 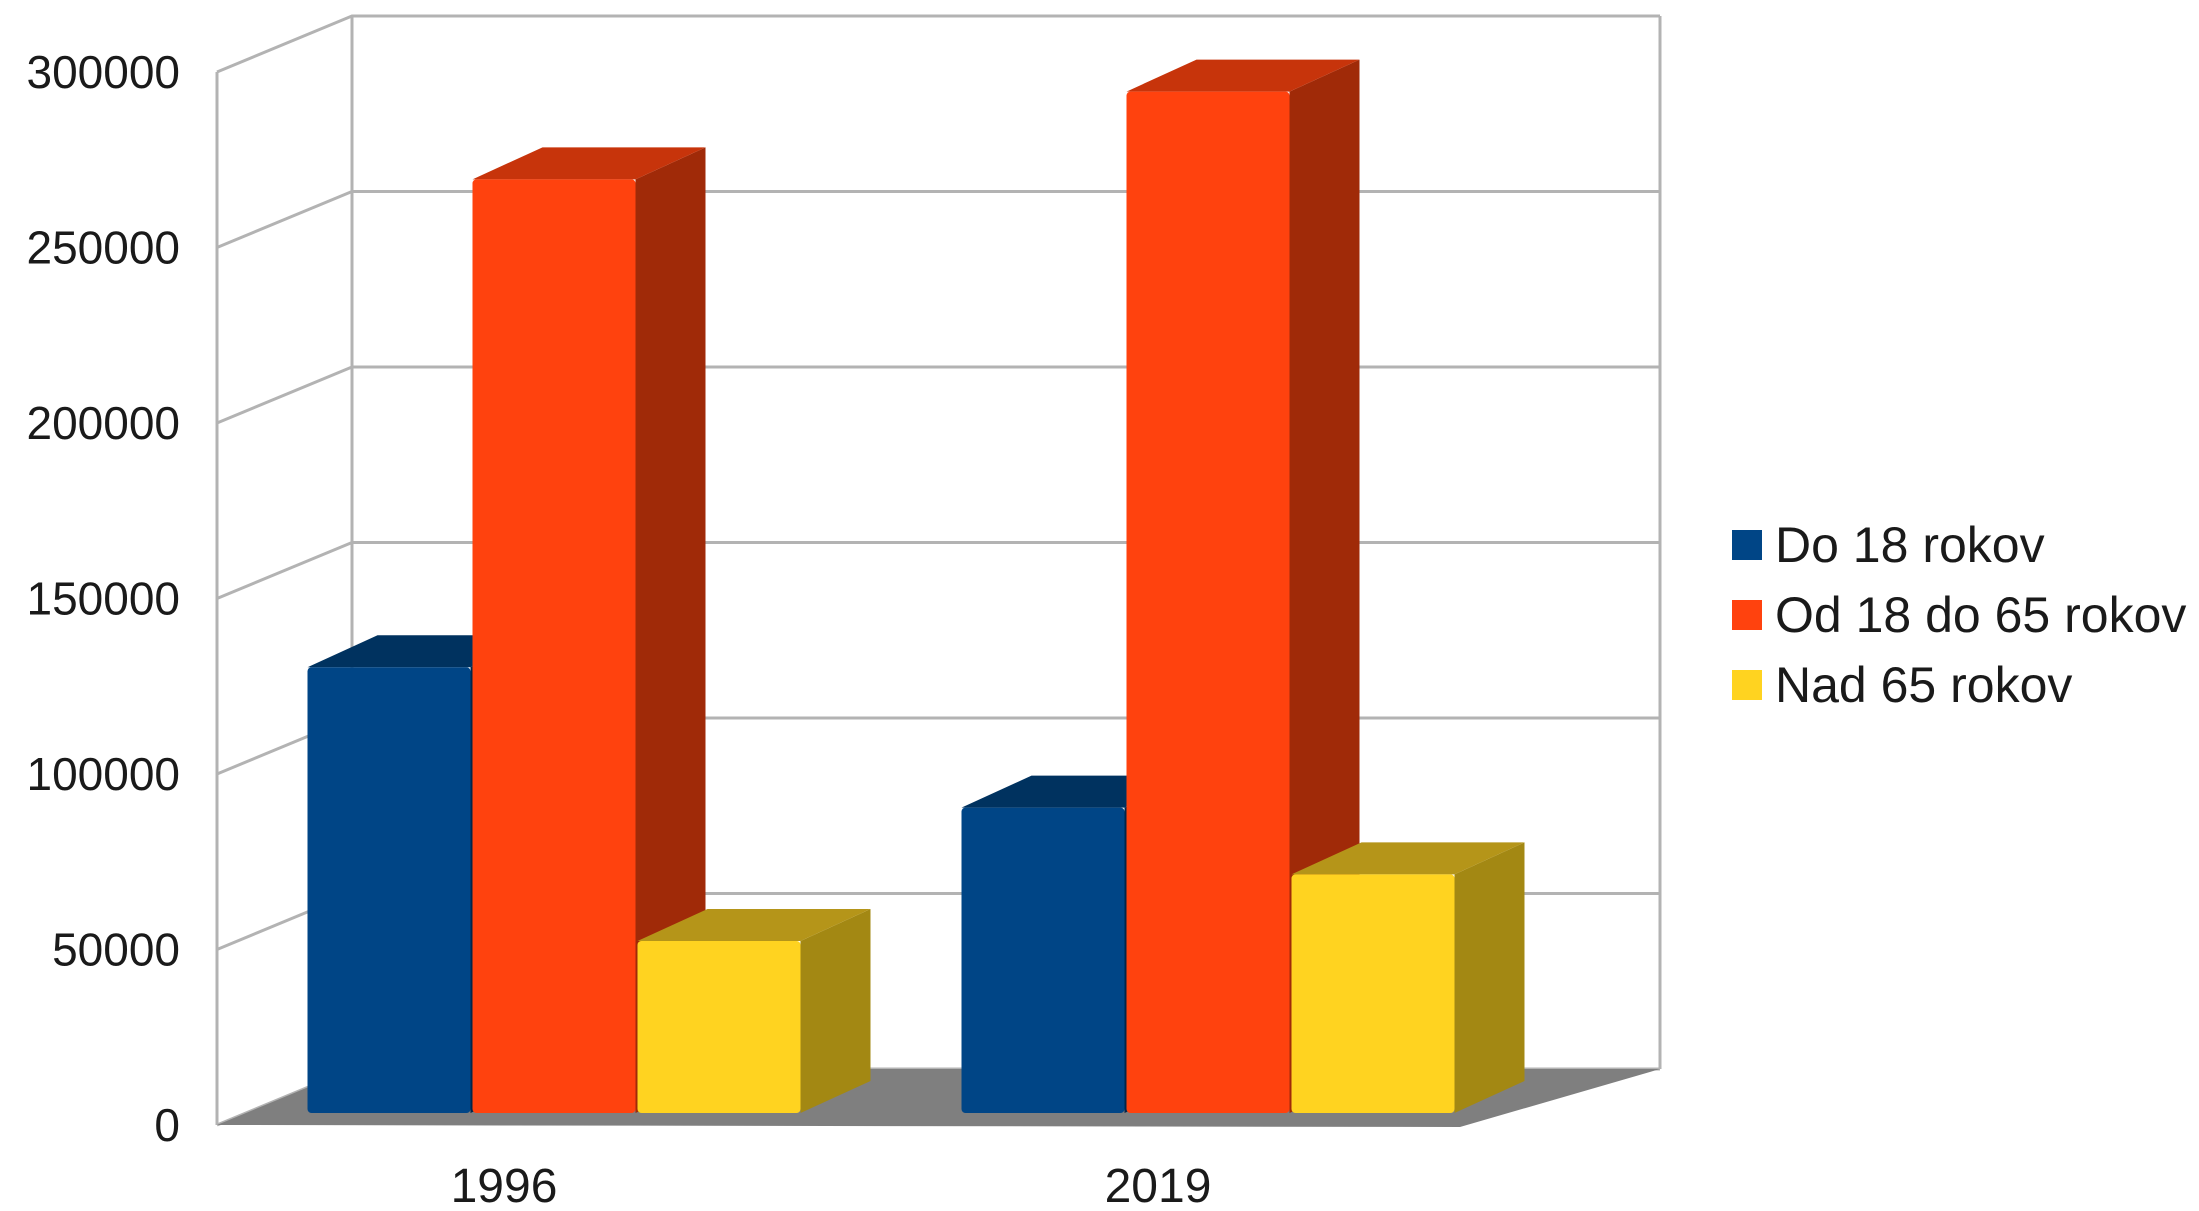 I want to click on x-category-label: 1996, so click(x=504, y=1185).